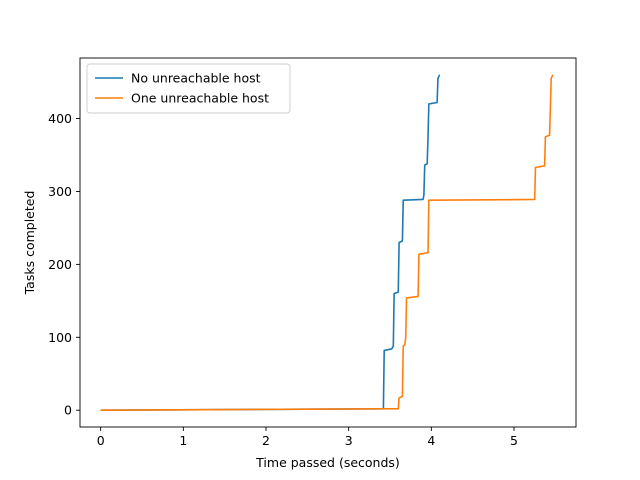 Image resolution: width=640 pixels, height=480 pixels. Describe the element at coordinates (196, 78) in the screenshot. I see `legend-label-1: No unreachable host` at that location.